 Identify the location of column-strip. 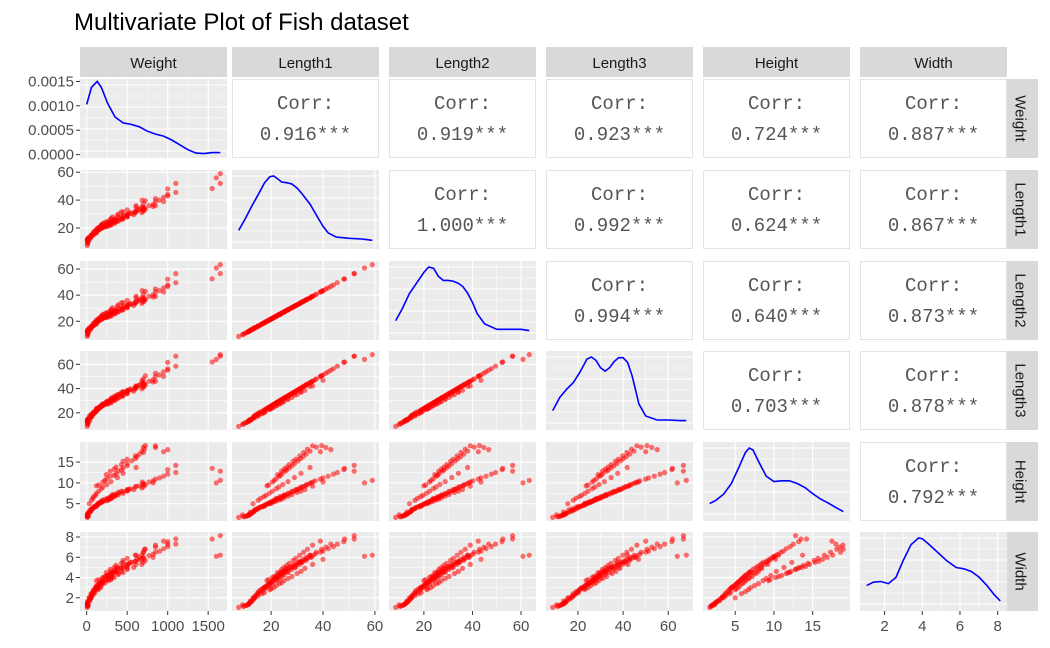
(462, 62).